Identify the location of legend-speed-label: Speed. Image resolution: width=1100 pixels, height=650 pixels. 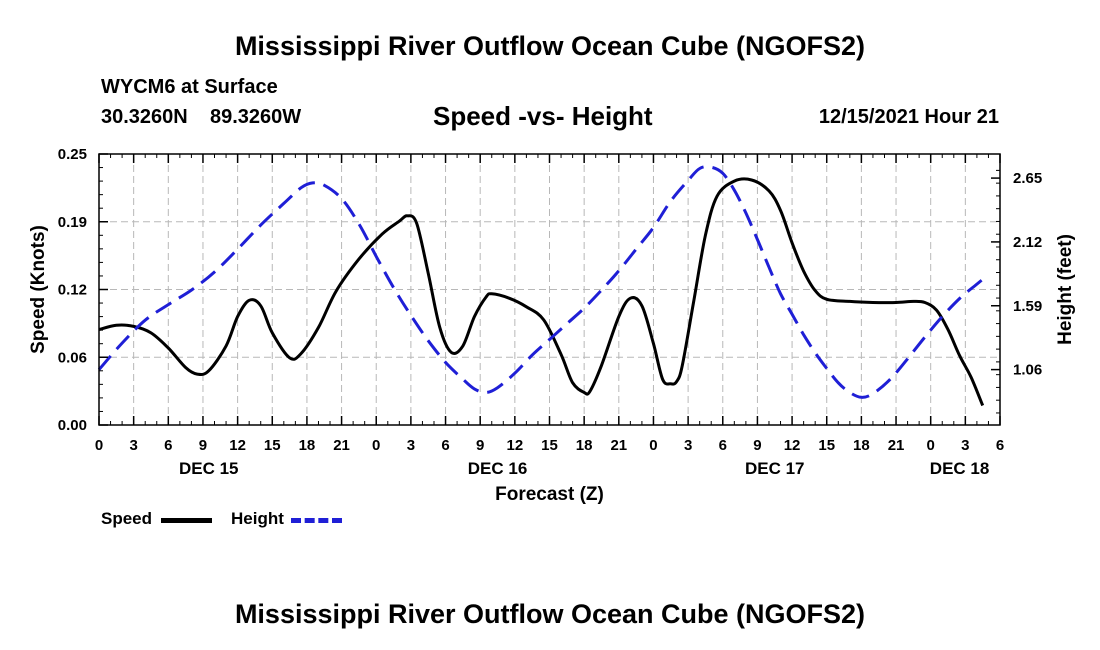
(127, 518).